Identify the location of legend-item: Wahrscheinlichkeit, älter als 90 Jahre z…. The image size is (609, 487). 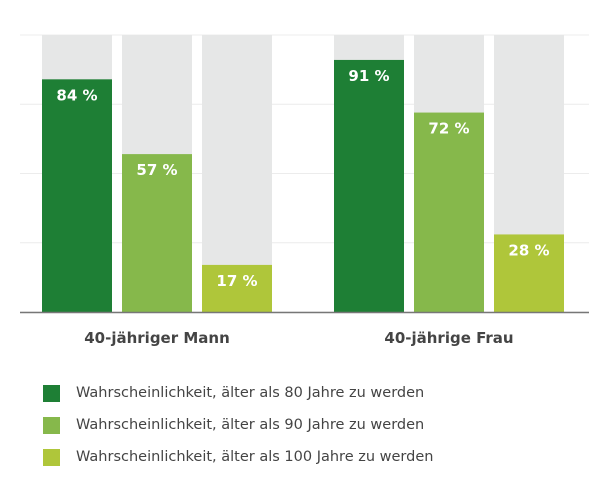
(238, 425).